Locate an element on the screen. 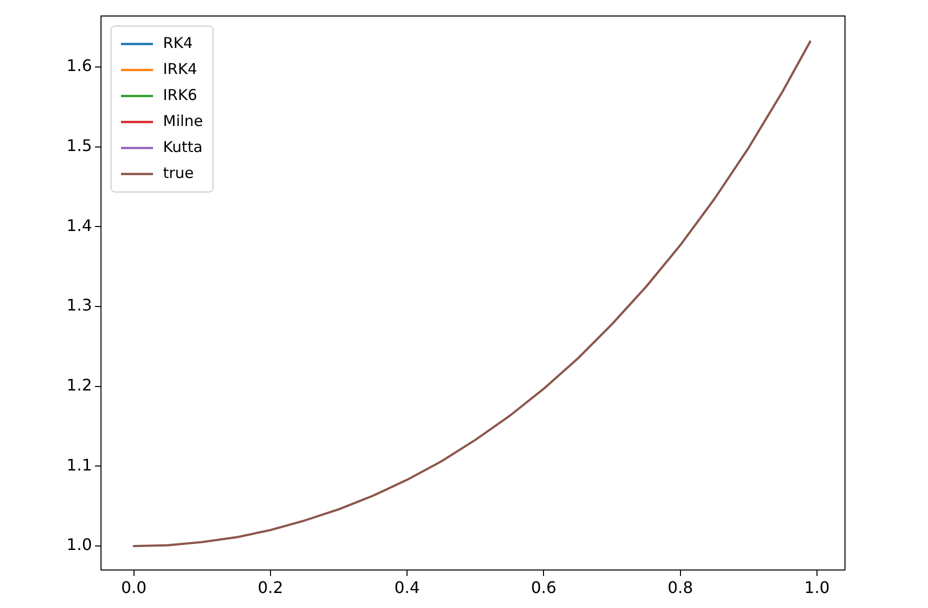  x-tick-label: 0.8 is located at coordinates (681, 587).